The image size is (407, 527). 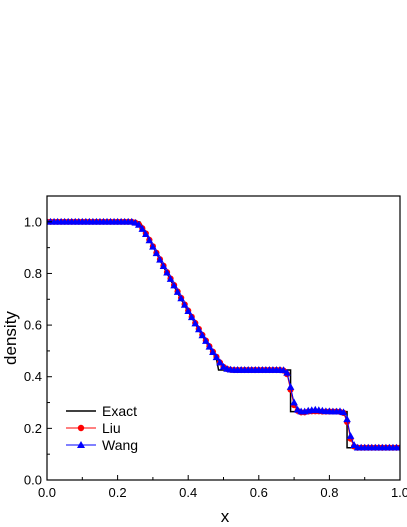 I want to click on y-tick-label: 0.8, so click(x=33, y=273).